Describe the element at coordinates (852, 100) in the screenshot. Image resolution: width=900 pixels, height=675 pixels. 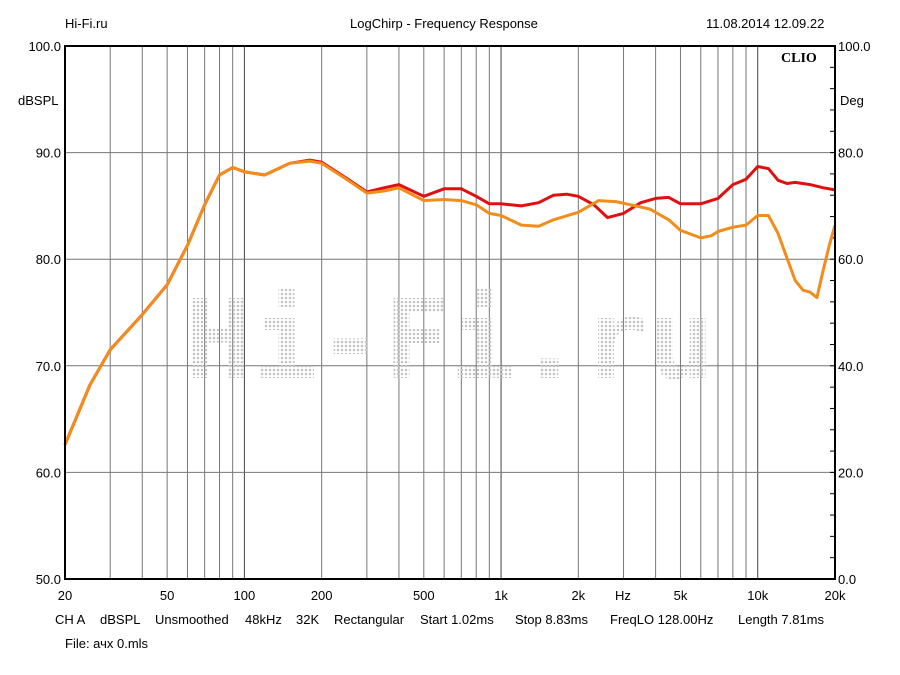
I see `y2-axis-label: Deg` at that location.